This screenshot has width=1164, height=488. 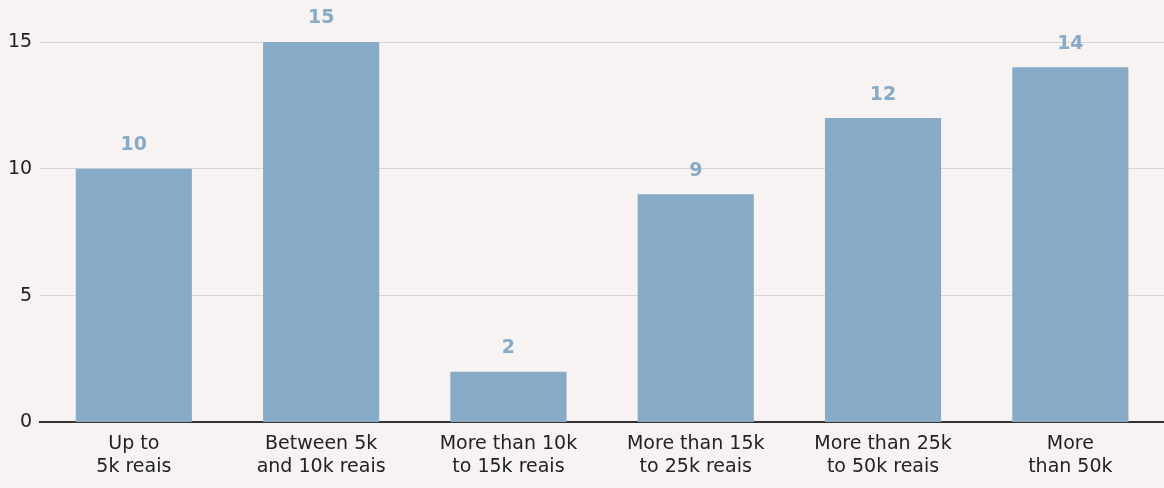 I want to click on y-tick-label: 5, so click(x=26, y=293).